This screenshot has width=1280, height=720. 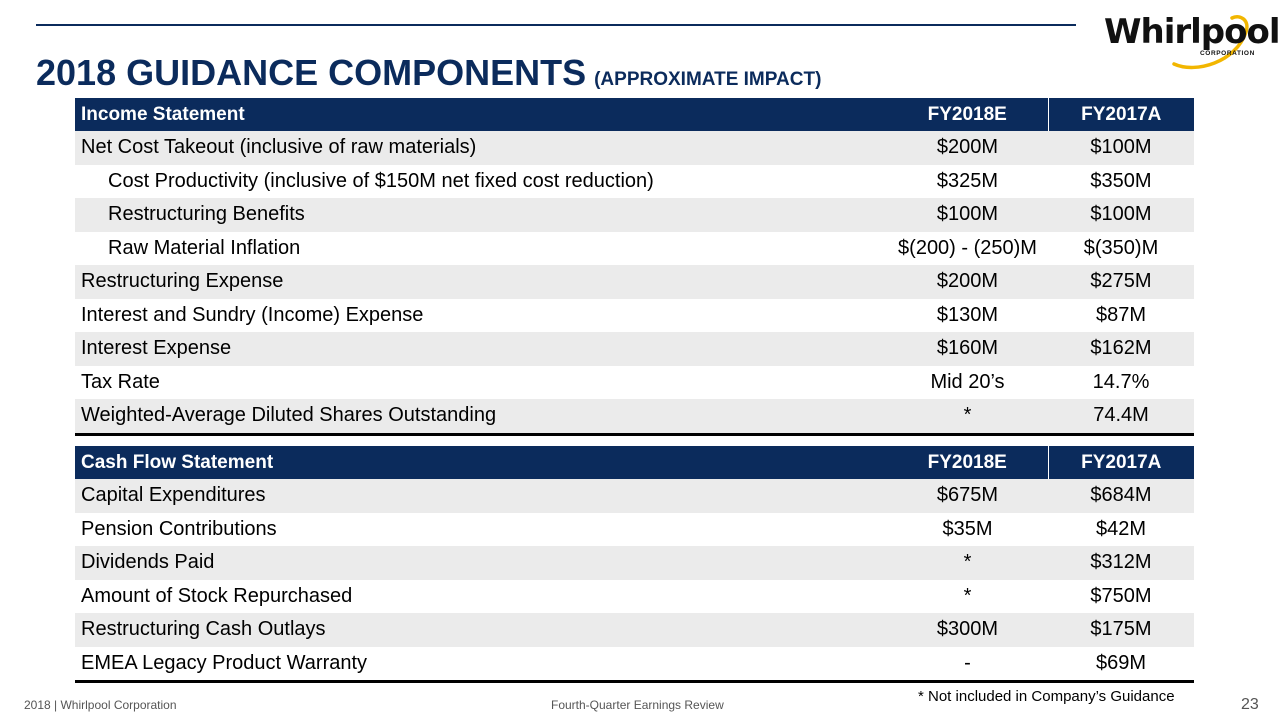 I want to click on row-label: Pension Contributions, so click(x=481, y=529).